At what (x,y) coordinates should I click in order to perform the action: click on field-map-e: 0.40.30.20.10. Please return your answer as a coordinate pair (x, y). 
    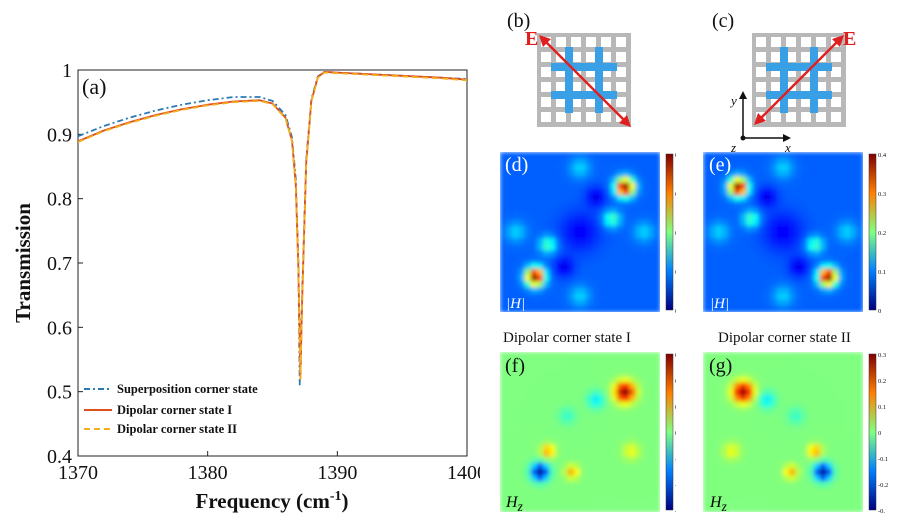
    Looking at the image, I should click on (795, 233).